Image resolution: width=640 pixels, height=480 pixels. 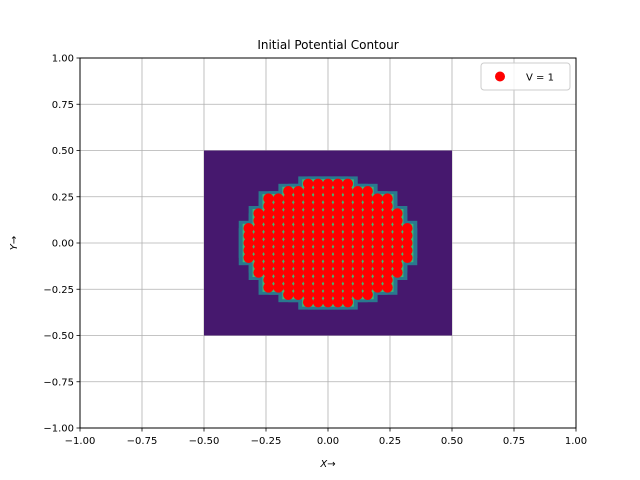 I want to click on x-tick-label-1: −0.75, so click(x=142, y=441).